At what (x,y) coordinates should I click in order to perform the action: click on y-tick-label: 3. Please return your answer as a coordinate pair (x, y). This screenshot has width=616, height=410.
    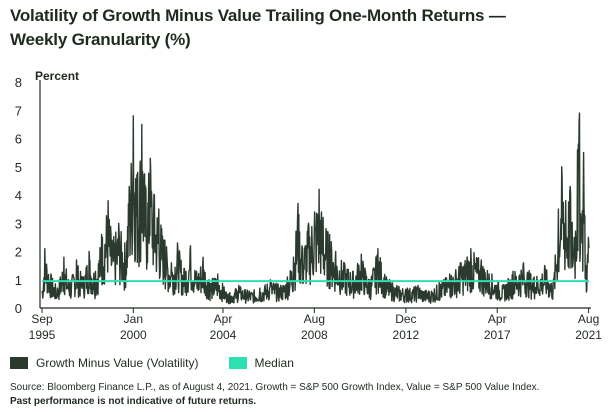
    Looking at the image, I should click on (18, 223).